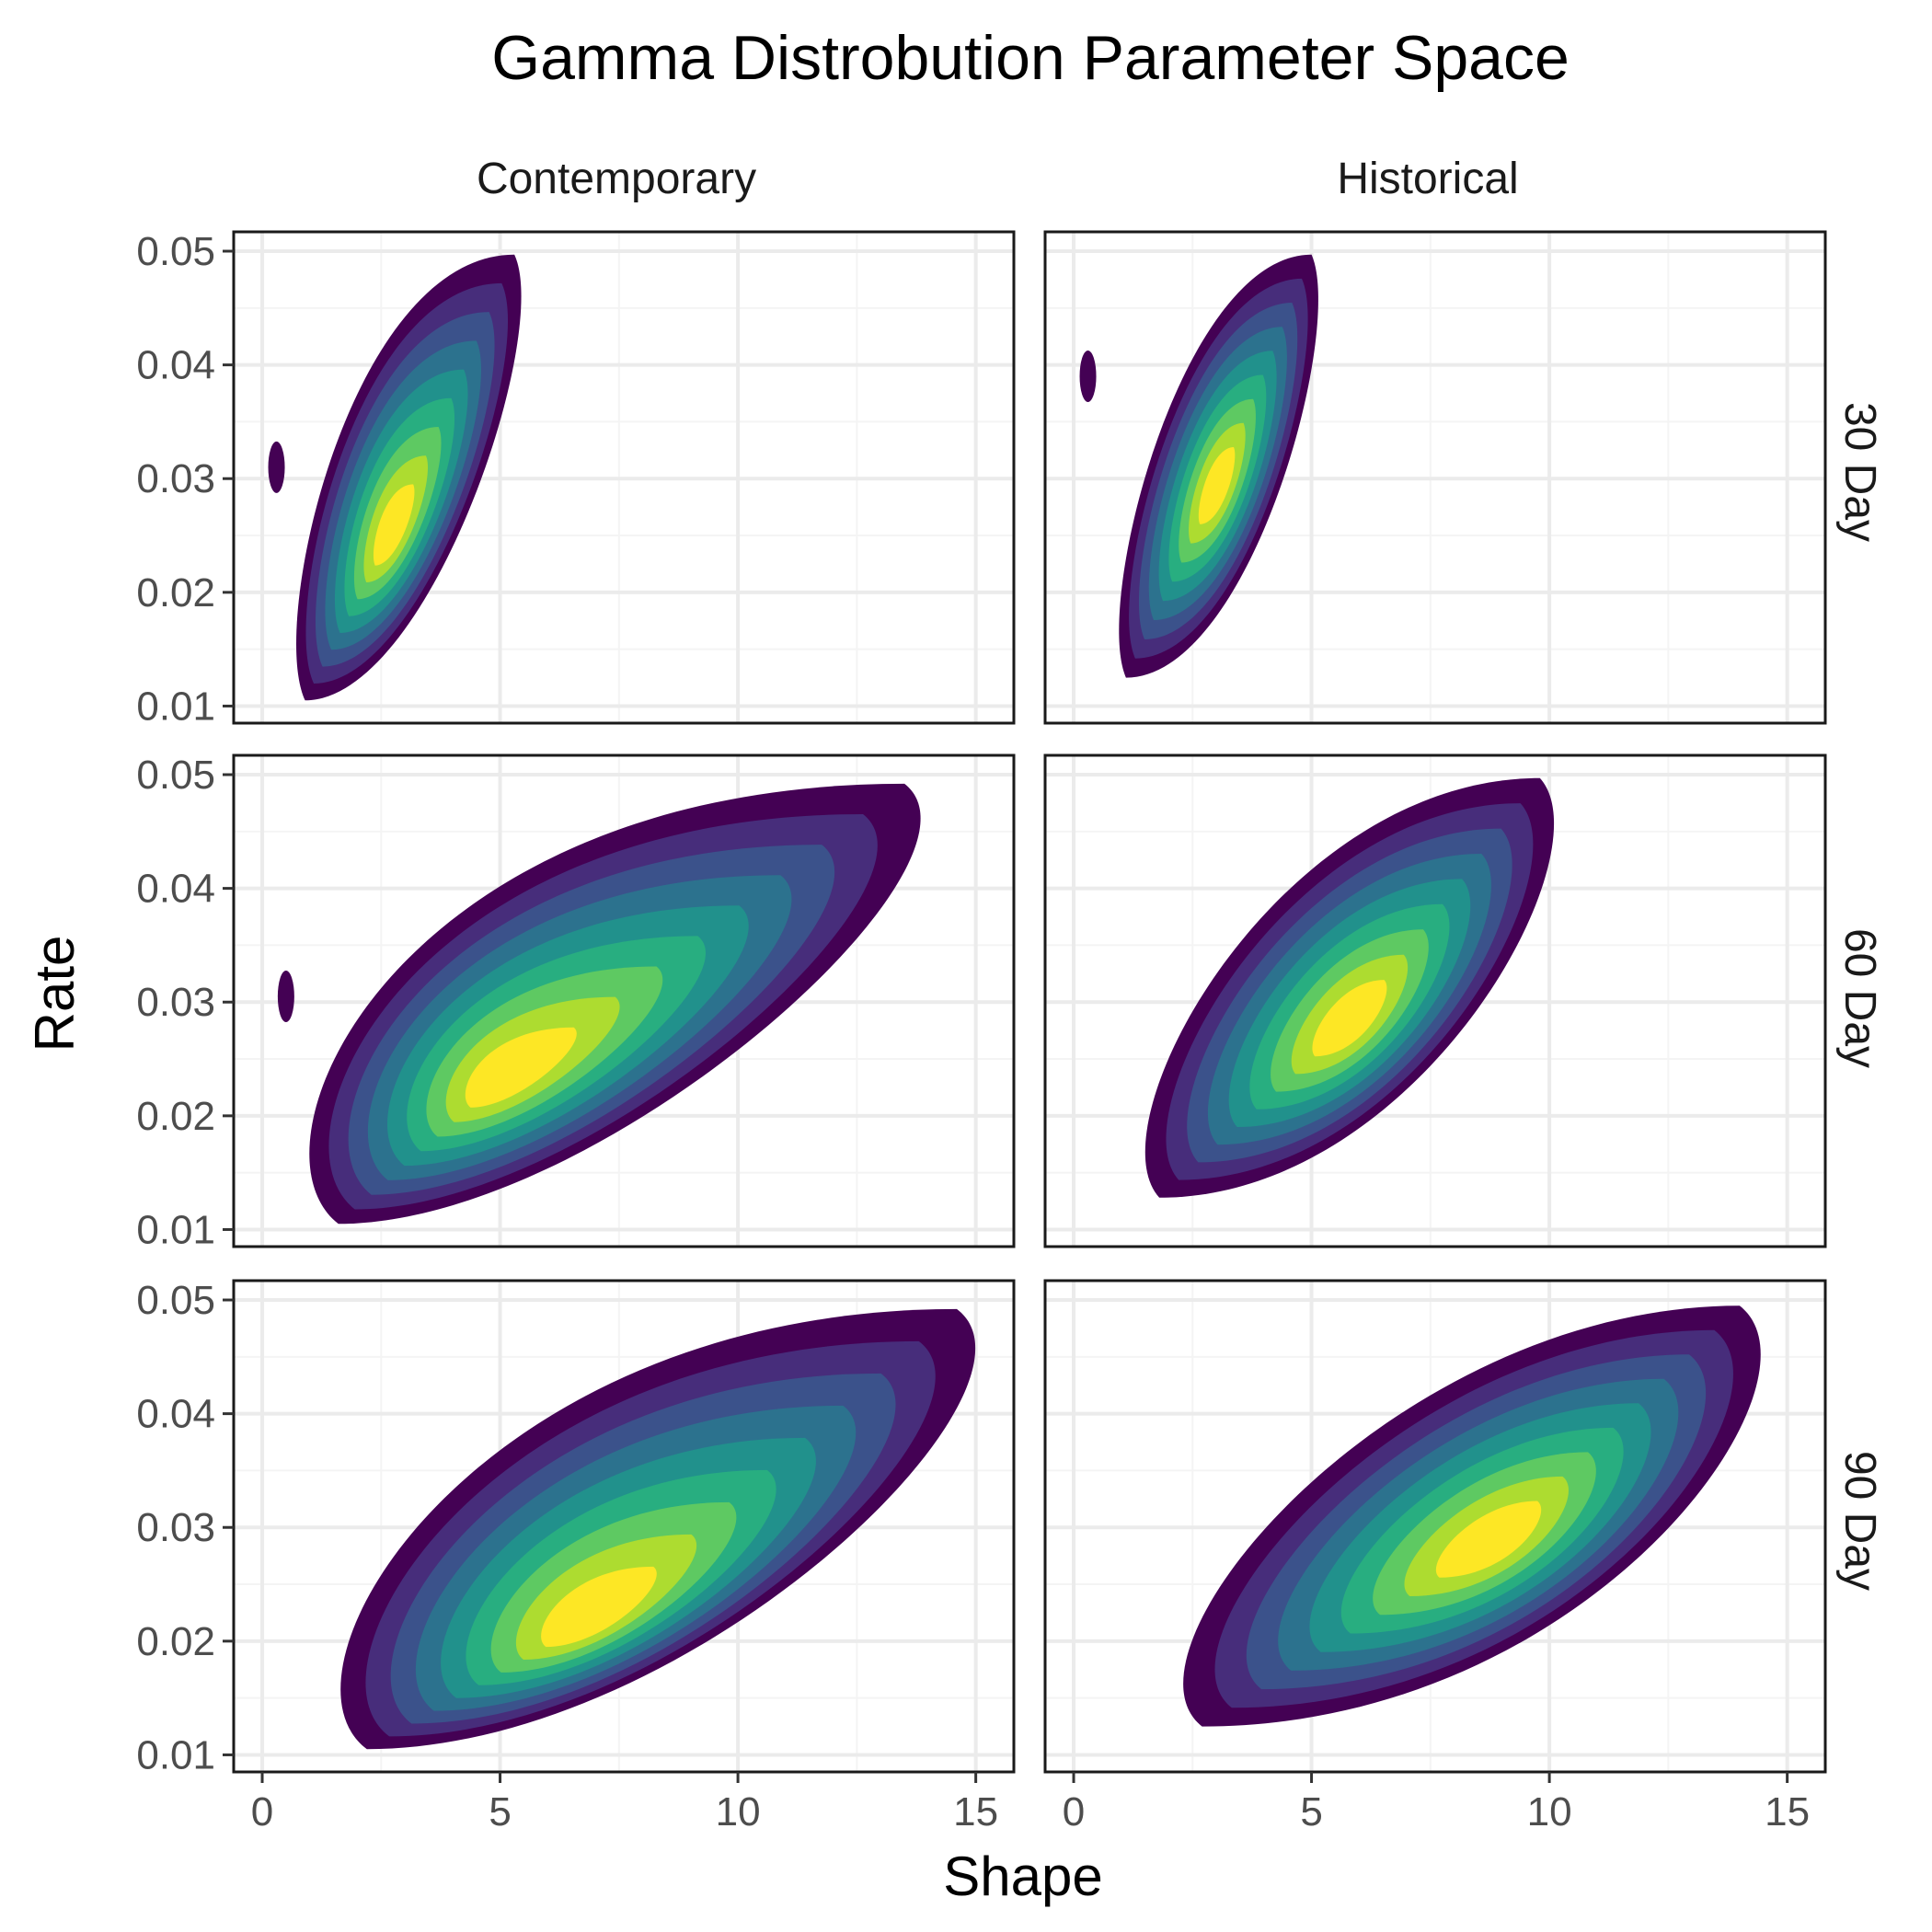  Describe the element at coordinates (1859, 1521) in the screenshot. I see `strip-label-90-day: 90 Day` at that location.